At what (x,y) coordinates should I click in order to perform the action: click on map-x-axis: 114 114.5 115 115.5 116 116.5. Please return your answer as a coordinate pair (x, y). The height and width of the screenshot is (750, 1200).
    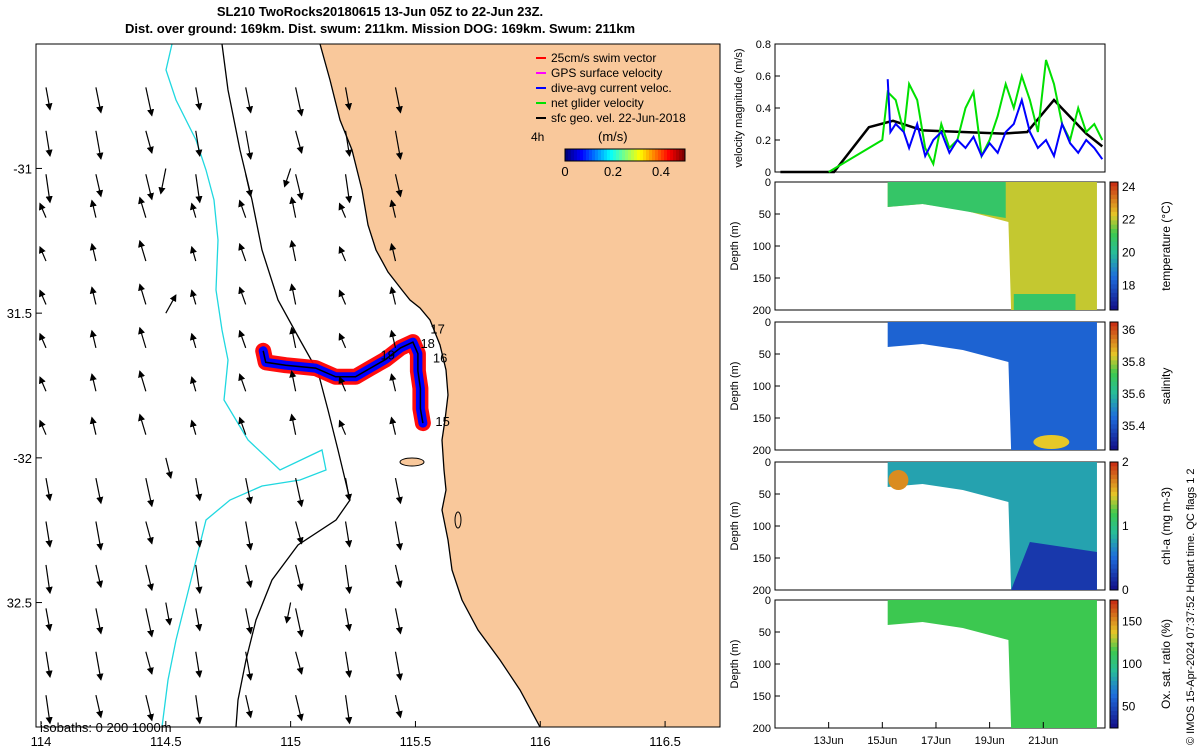
    Looking at the image, I should click on (356, 735).